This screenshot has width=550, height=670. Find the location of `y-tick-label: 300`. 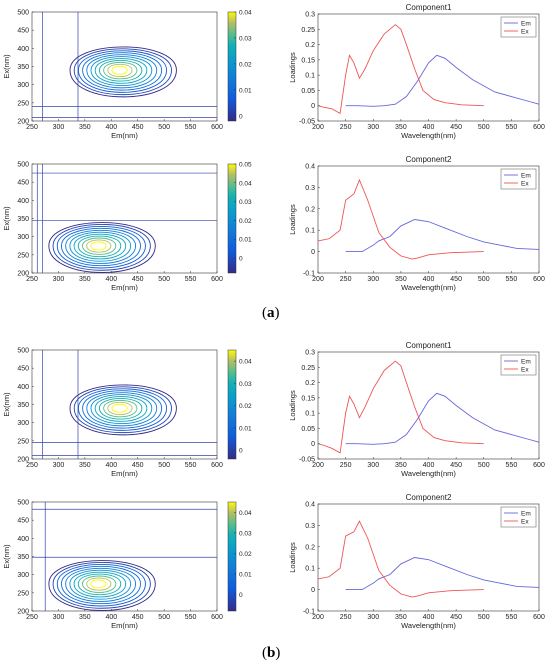

y-tick-label: 300 is located at coordinates (23, 85).